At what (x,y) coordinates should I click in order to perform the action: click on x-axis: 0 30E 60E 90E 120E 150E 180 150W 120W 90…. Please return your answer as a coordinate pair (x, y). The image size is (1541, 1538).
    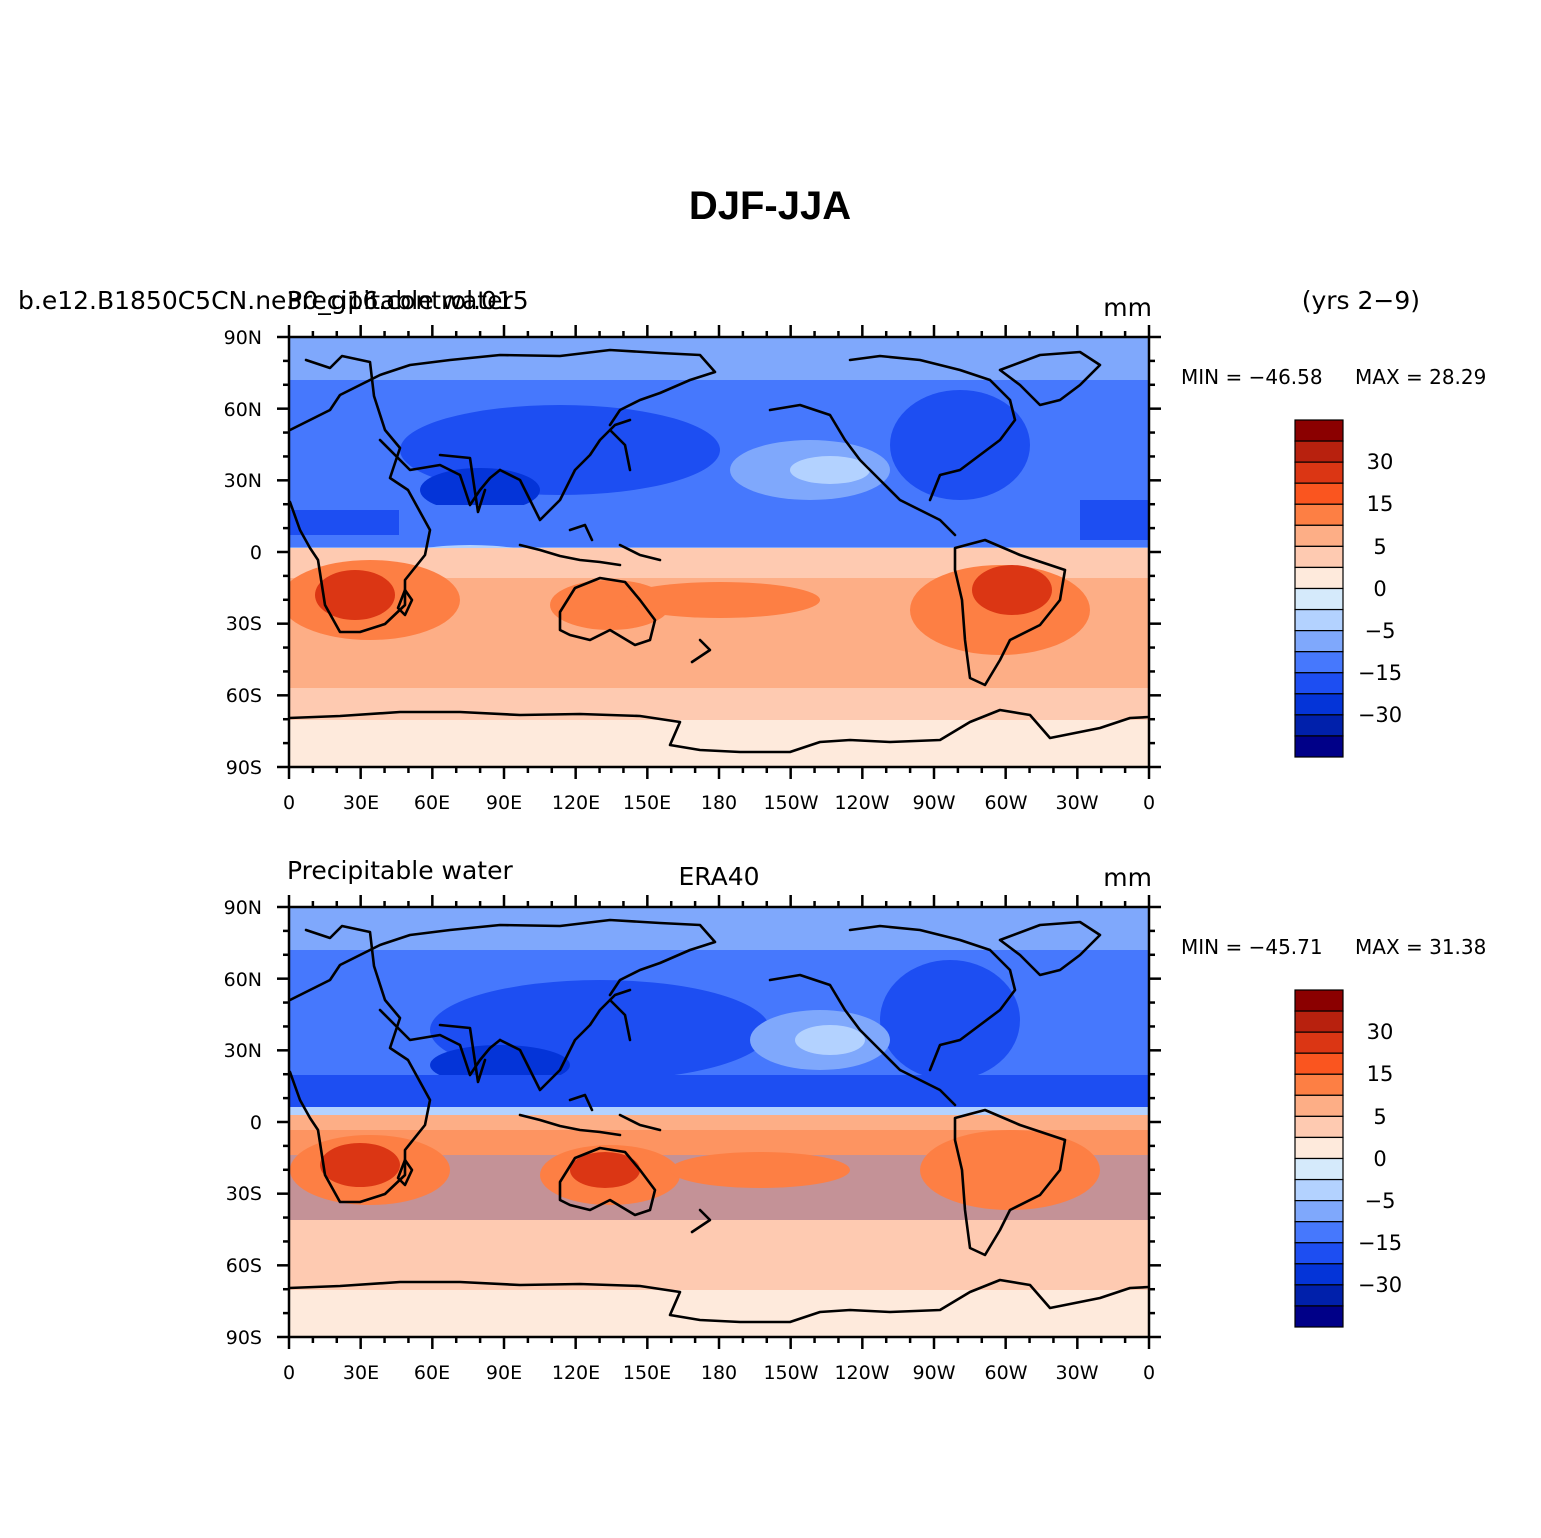
    Looking at the image, I should click on (719, 803).